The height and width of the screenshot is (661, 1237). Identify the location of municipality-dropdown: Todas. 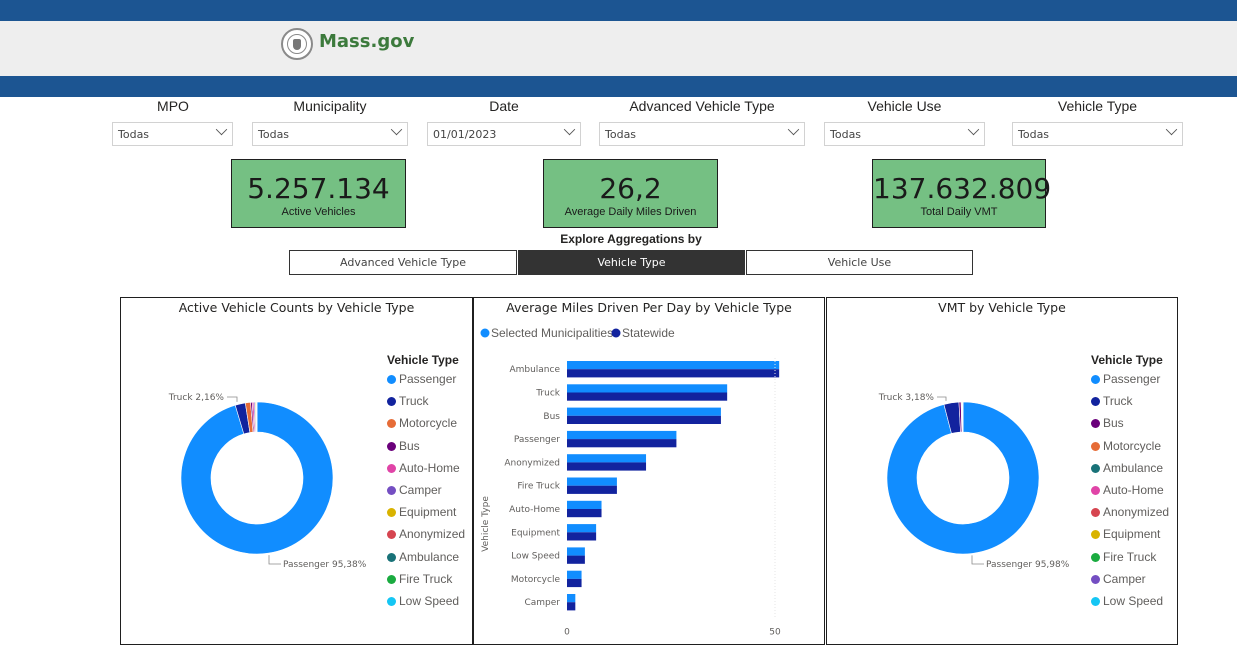
(330, 134).